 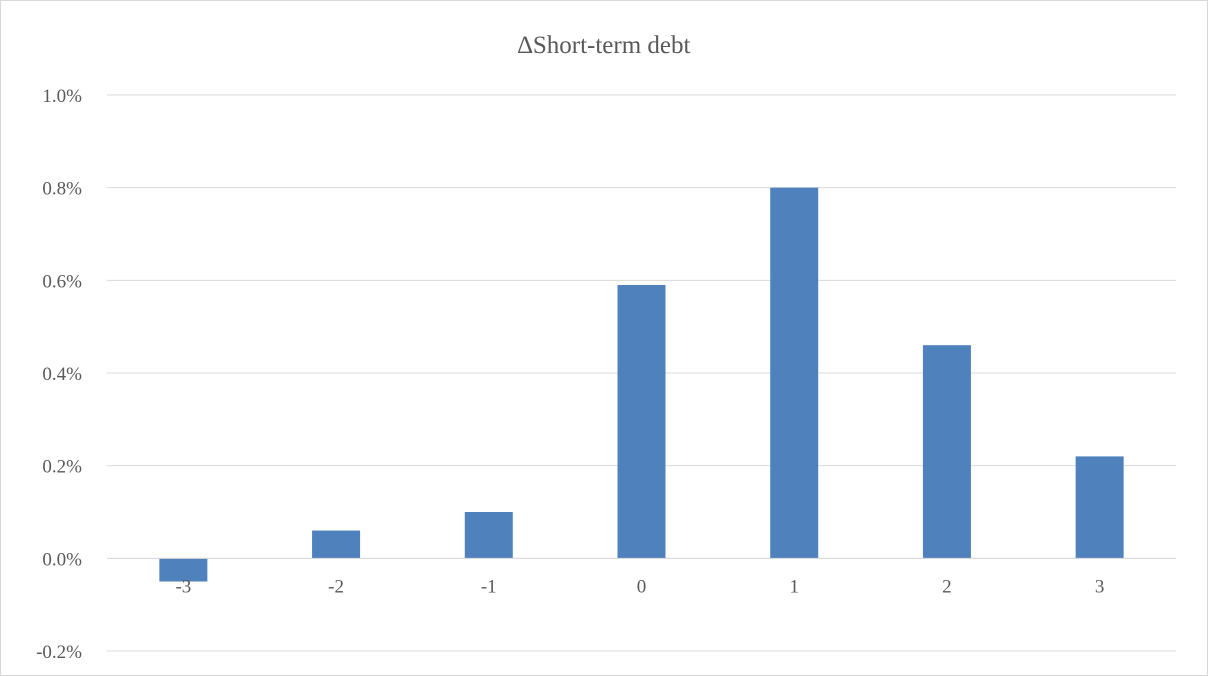 What do you see at coordinates (336, 586) in the screenshot?
I see `x-tick-label: -2` at bounding box center [336, 586].